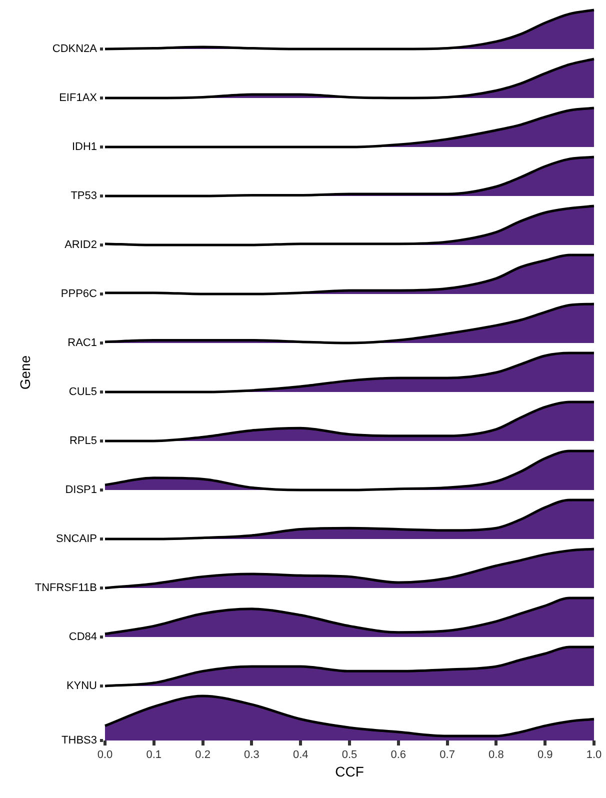  I want to click on series-label: PPP6C, so click(79, 294).